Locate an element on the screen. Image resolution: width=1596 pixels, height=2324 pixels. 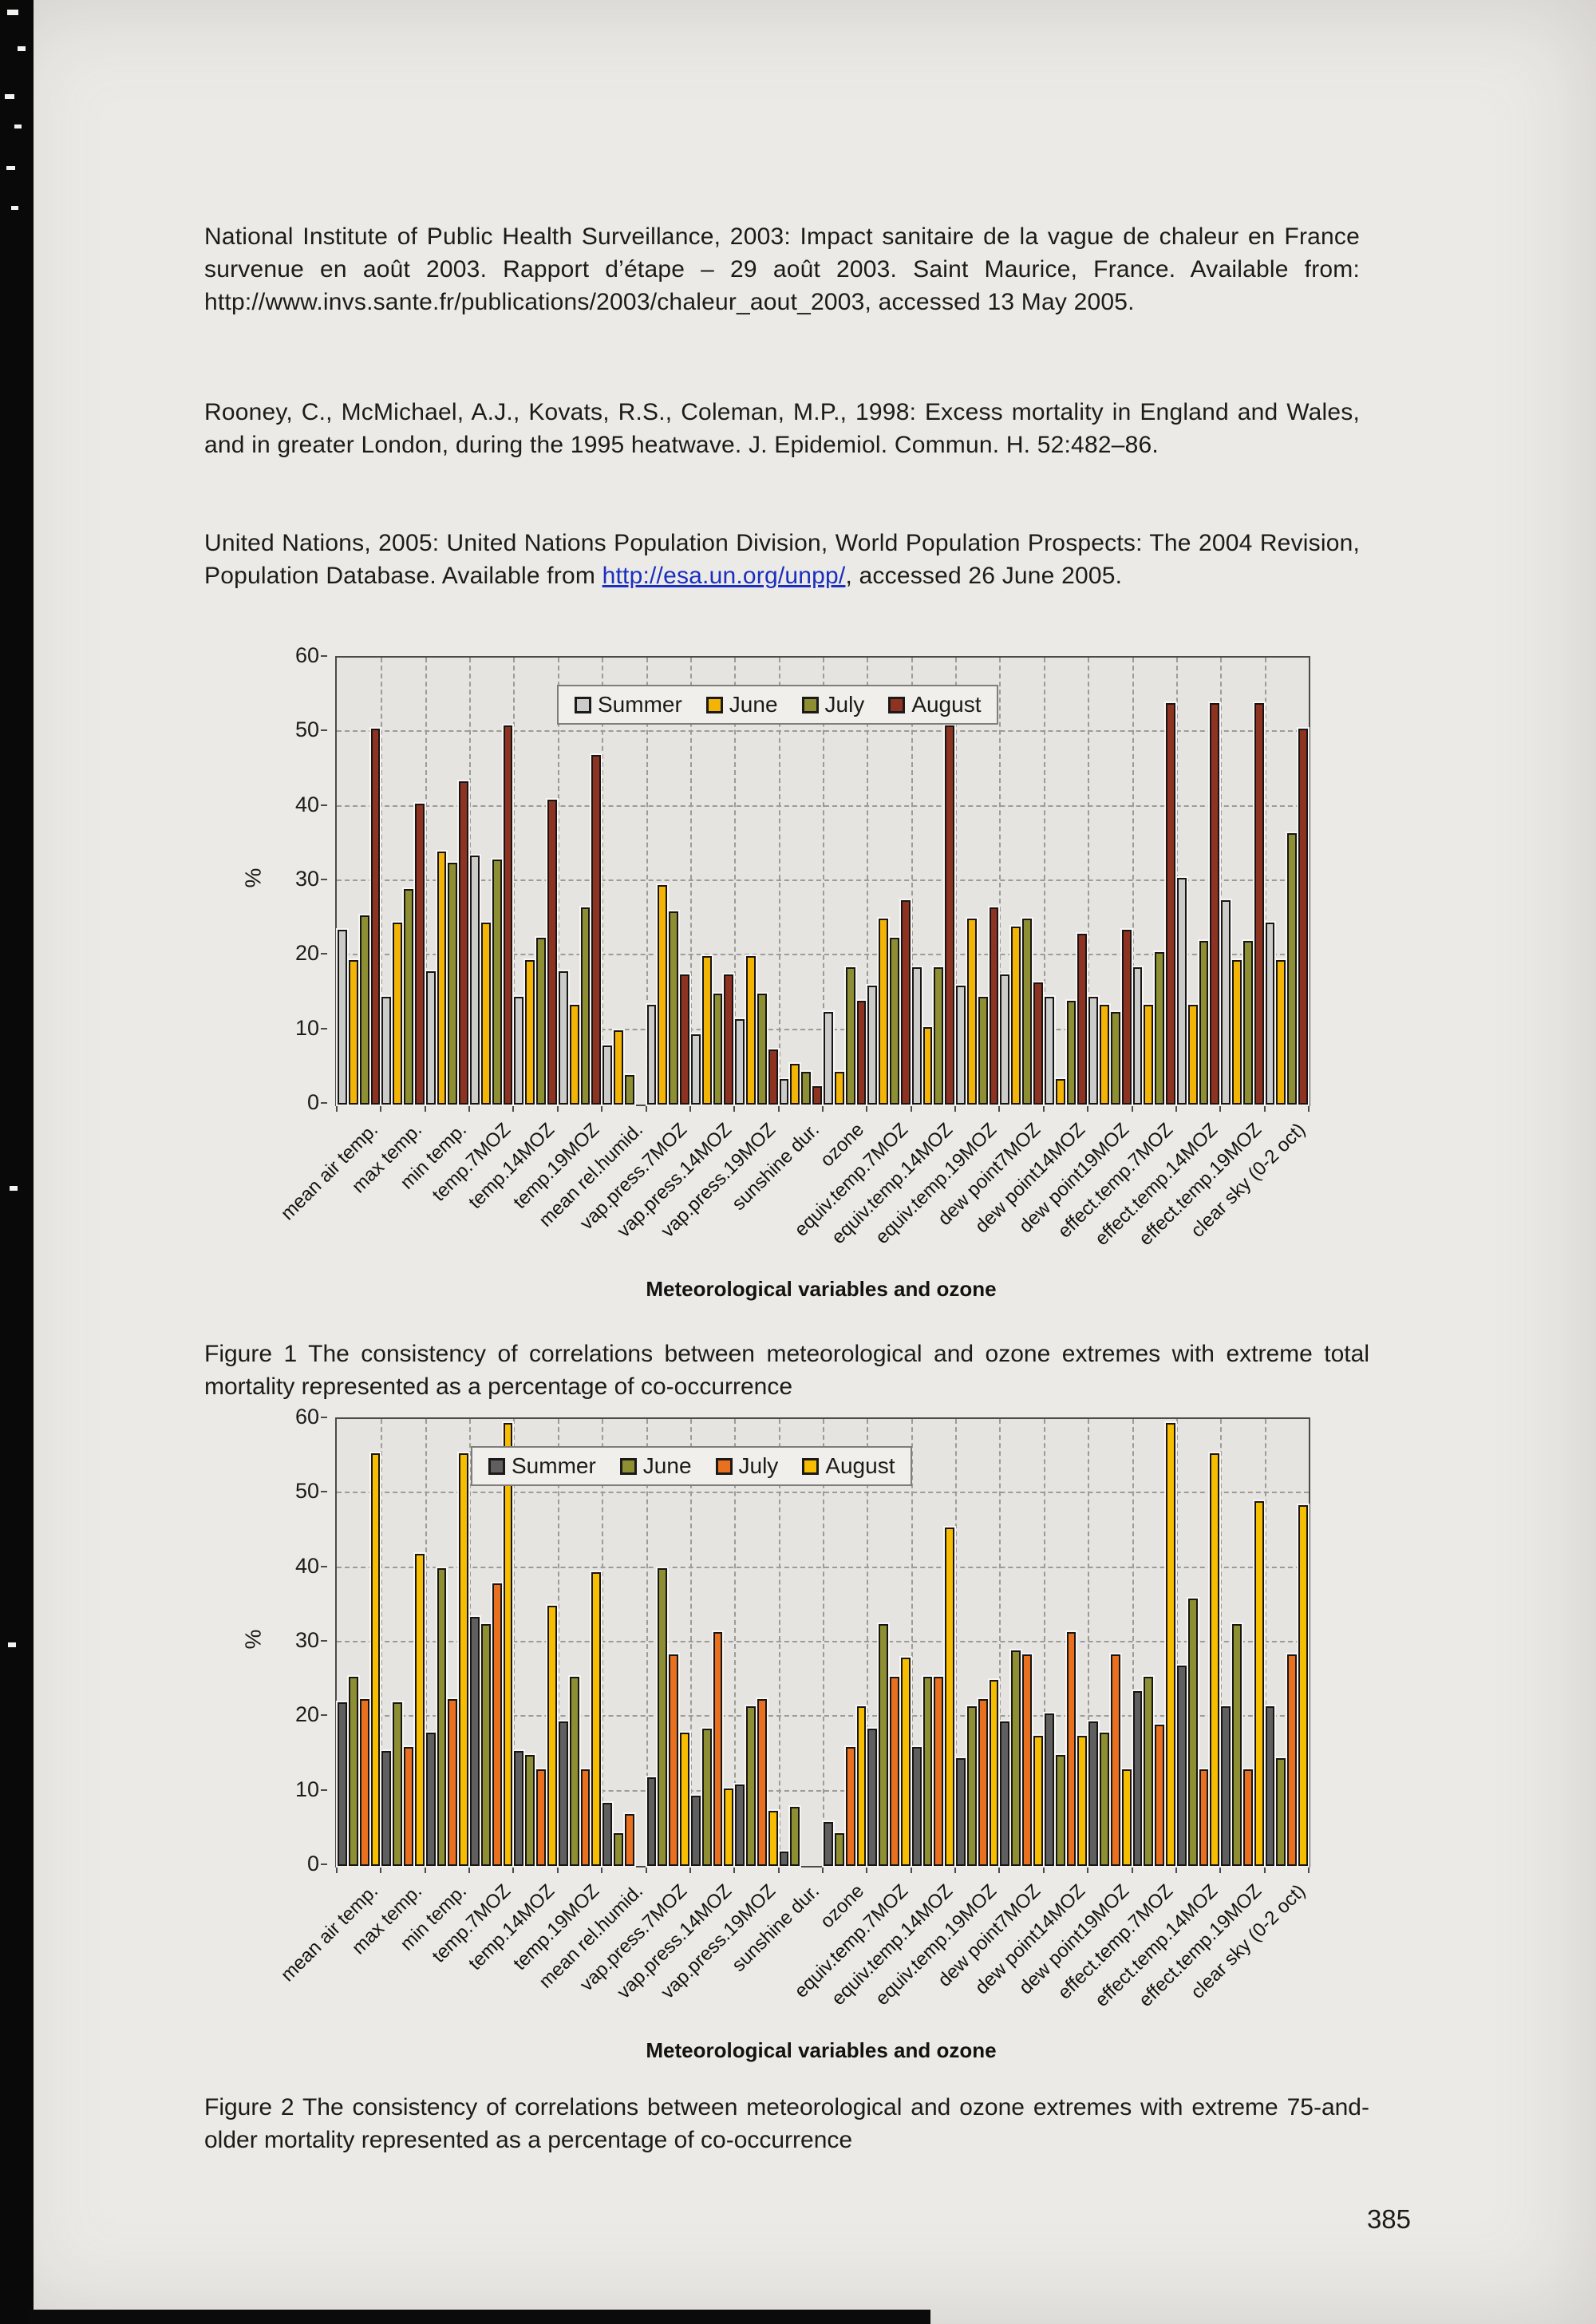
bar-group-dew point7MOZ is located at coordinates (1021, 1644).